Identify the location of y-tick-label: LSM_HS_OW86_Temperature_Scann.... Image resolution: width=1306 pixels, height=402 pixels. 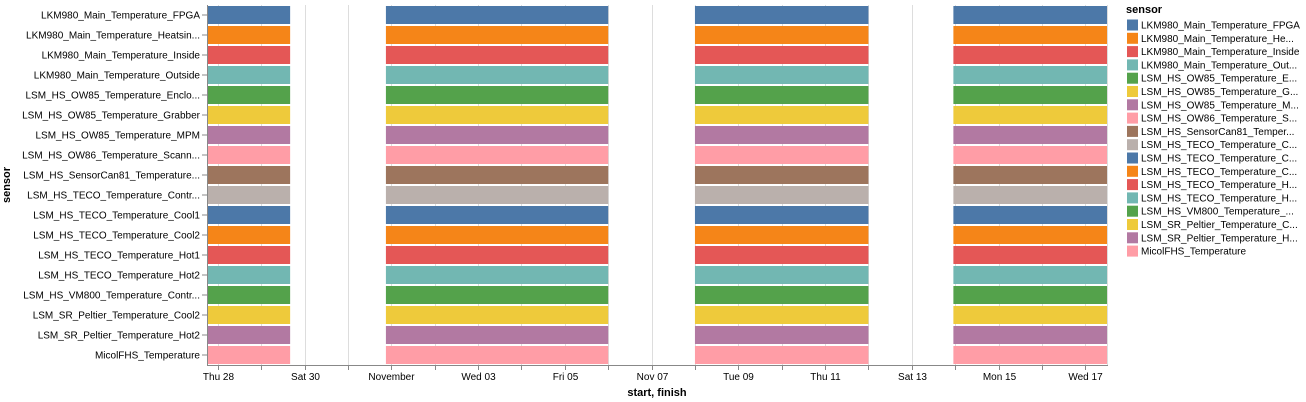
(111, 156).